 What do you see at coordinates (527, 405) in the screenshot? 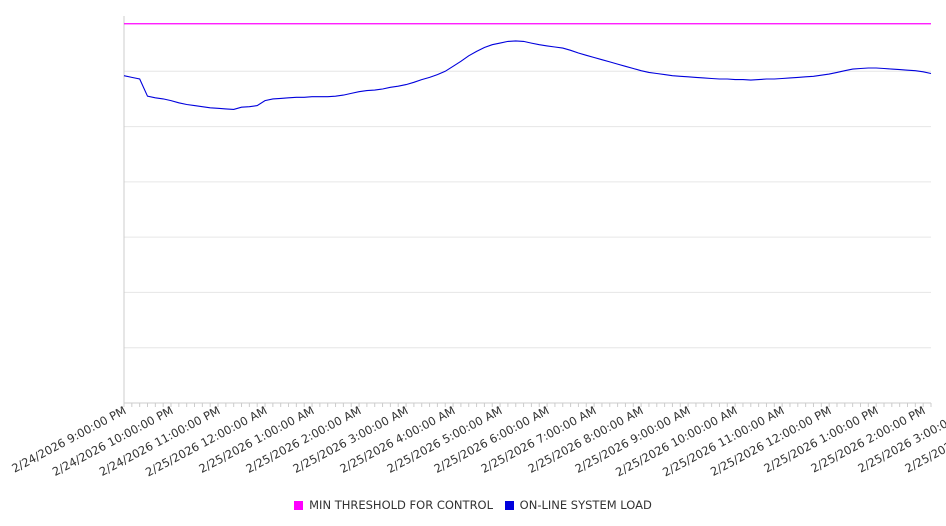
I see `x-axis-ticks` at bounding box center [527, 405].